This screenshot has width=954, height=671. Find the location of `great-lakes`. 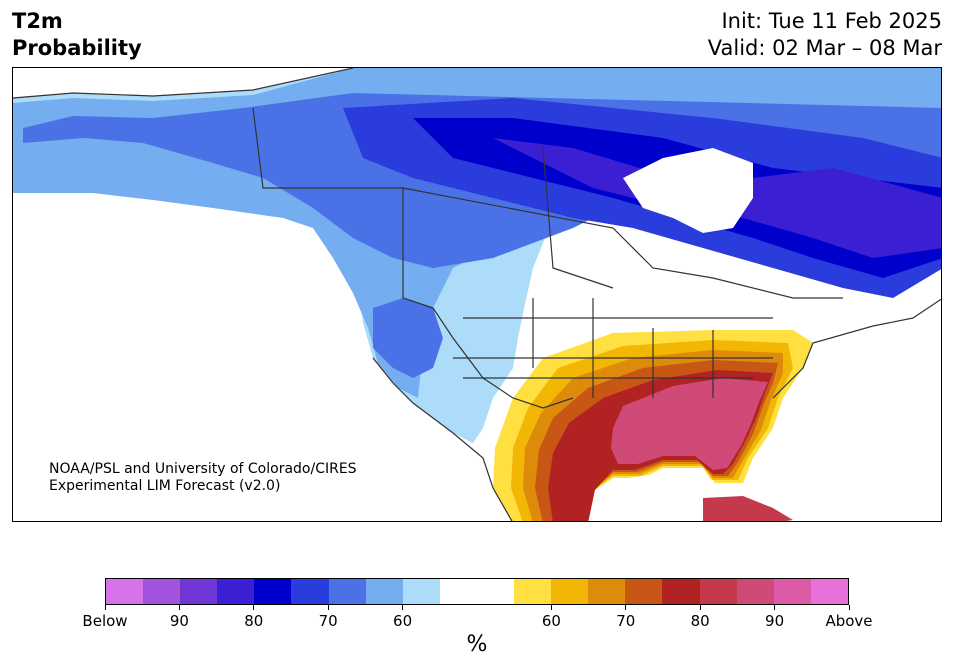

great-lakes is located at coordinates (728, 309).